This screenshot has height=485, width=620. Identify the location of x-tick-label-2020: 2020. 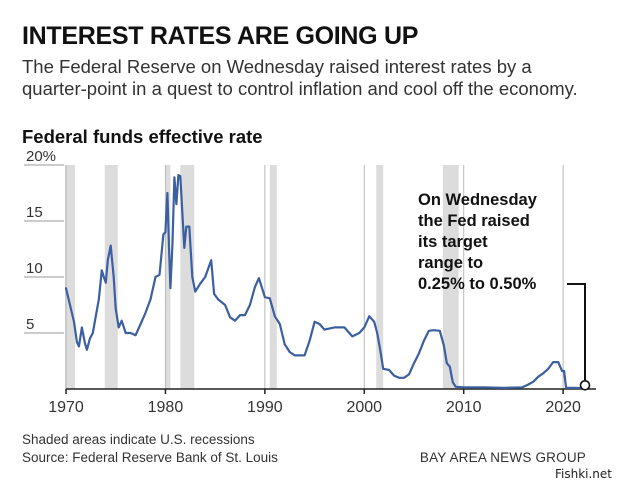
(563, 407).